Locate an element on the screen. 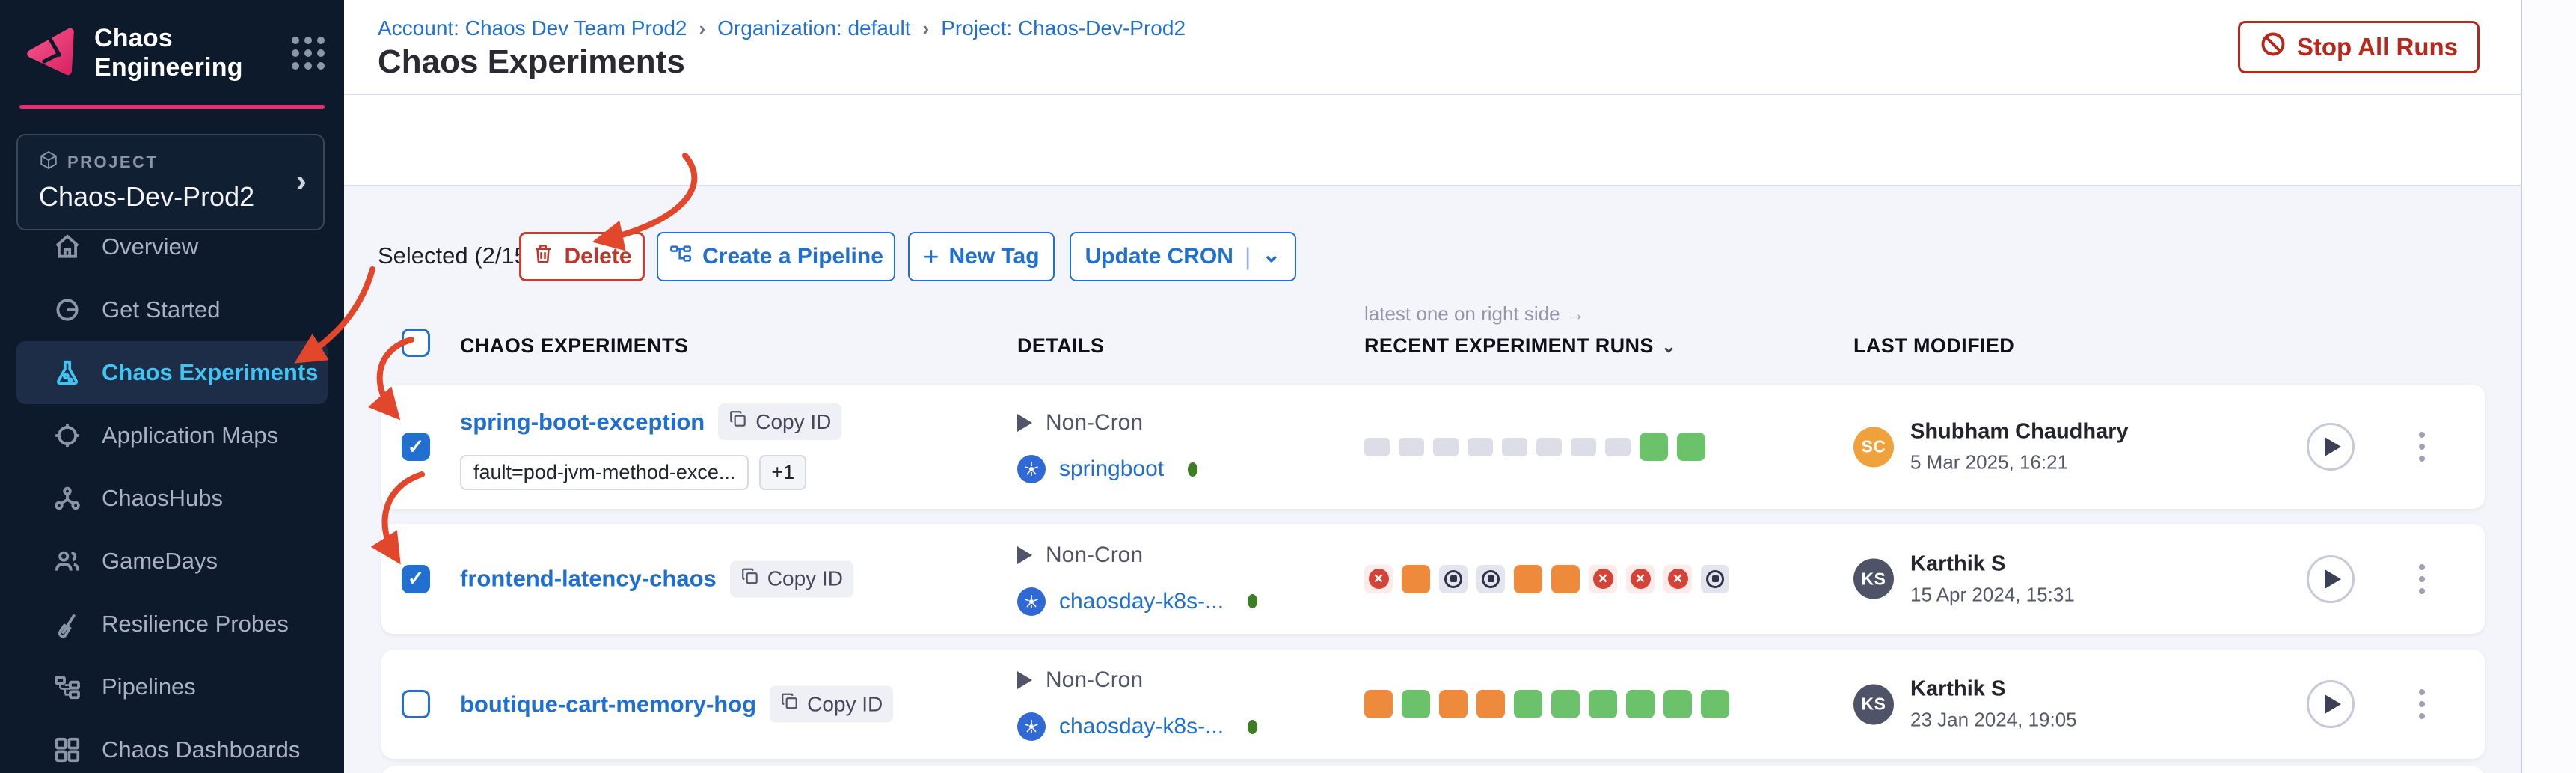 The image size is (2576, 773). update-cron-button: Update CRON | ⌄ is located at coordinates (1183, 256).